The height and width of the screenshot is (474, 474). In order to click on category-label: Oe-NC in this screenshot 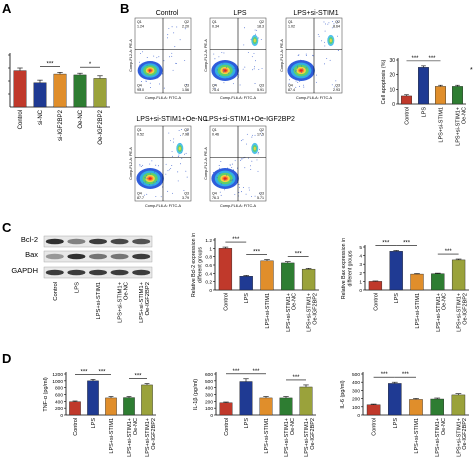, I will do `click(444, 426)`.